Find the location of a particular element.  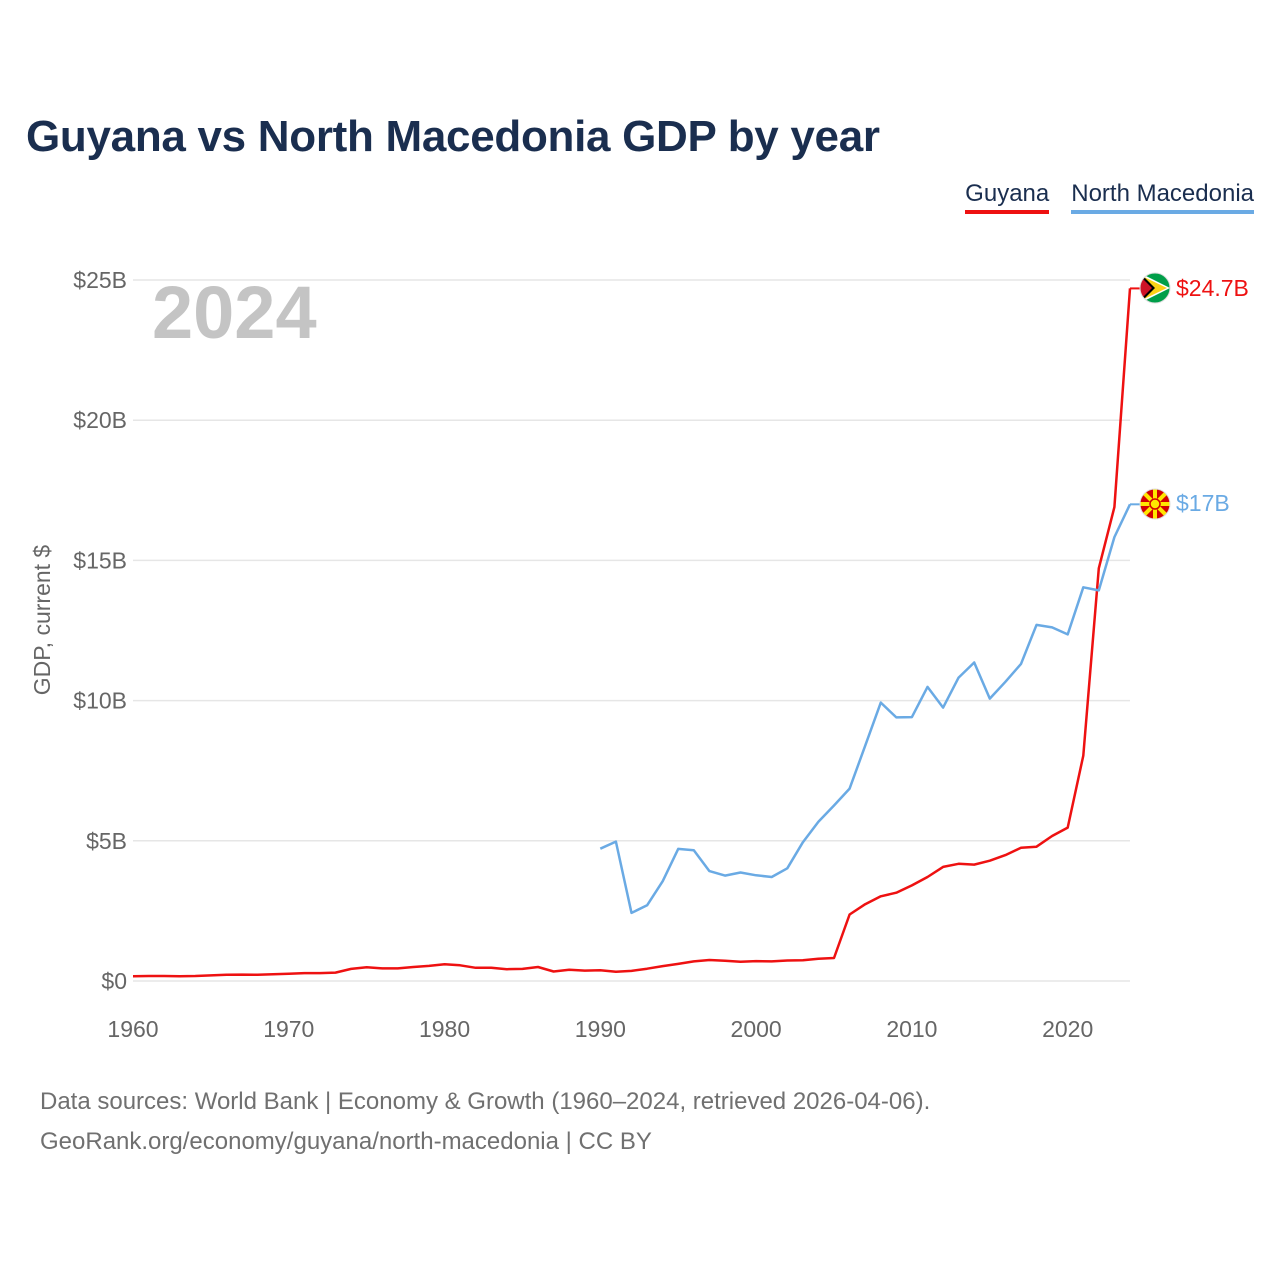

x-tick-label: 1990 is located at coordinates (600, 1029).